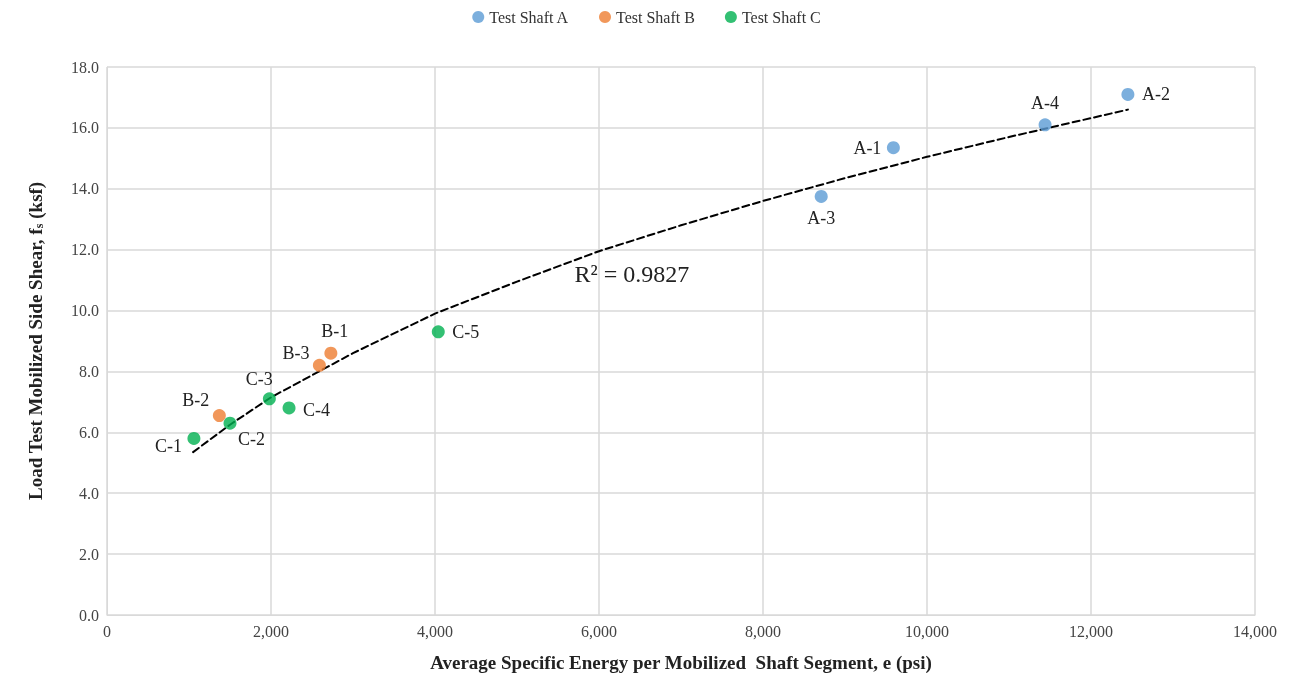  Describe the element at coordinates (821, 218) in the screenshot. I see `annotation: A-3` at that location.